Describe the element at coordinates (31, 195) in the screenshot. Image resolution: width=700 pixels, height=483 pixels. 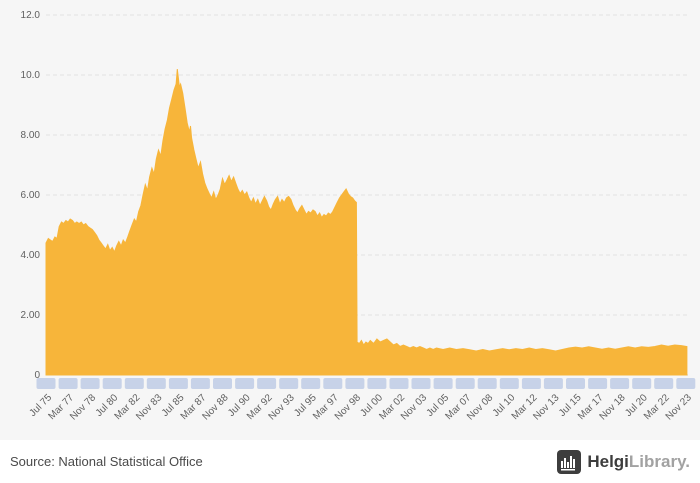
I see `y-axis-label: 6.00` at that location.